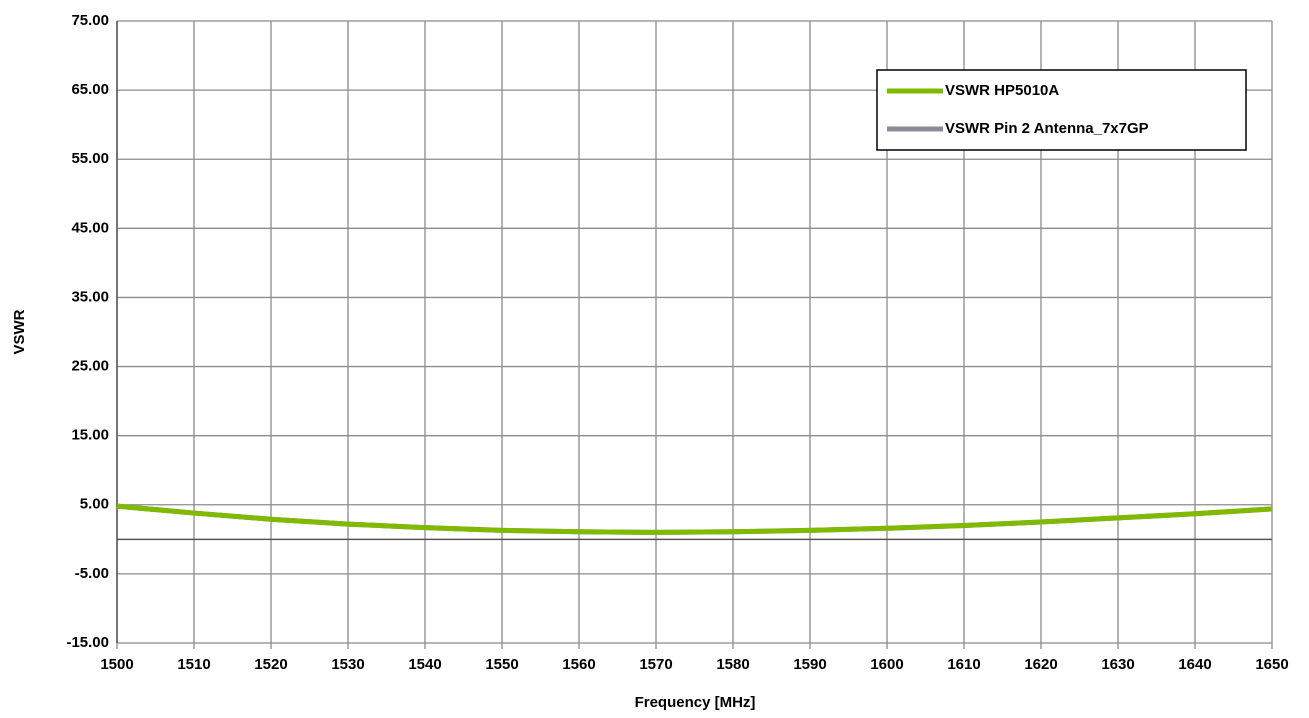  What do you see at coordinates (90, 366) in the screenshot?
I see `y-tick-label: 25.00` at bounding box center [90, 366].